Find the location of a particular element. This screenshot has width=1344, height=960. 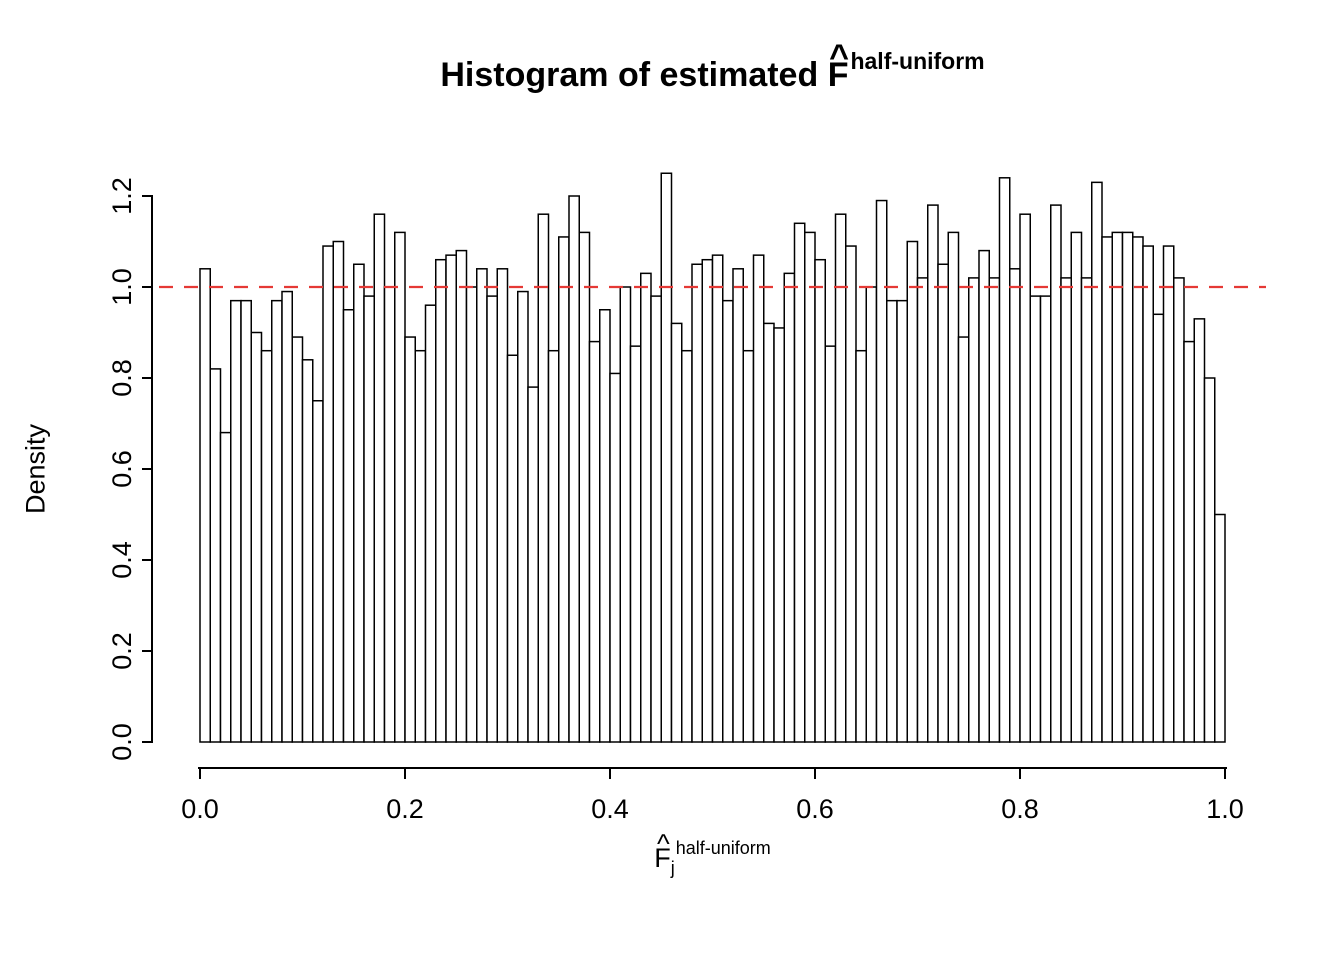

x-tick-label: 0.8 is located at coordinates (1020, 809).